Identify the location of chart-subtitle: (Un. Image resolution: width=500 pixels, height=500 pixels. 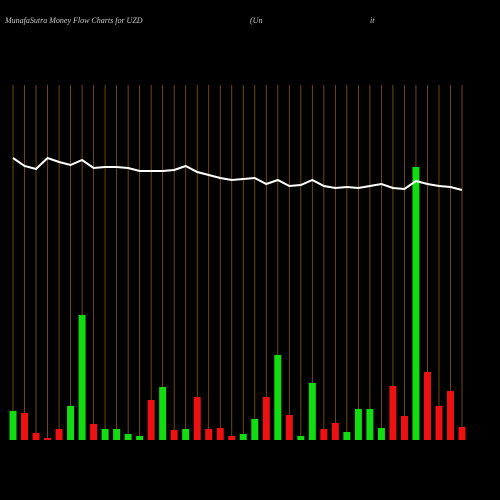
(256, 20).